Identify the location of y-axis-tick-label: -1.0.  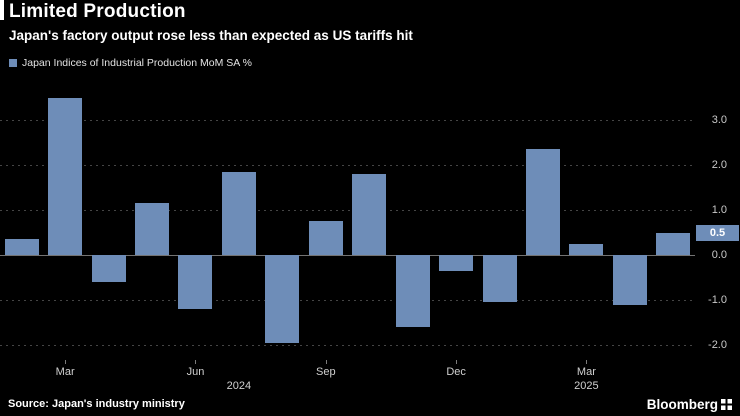
(717, 300).